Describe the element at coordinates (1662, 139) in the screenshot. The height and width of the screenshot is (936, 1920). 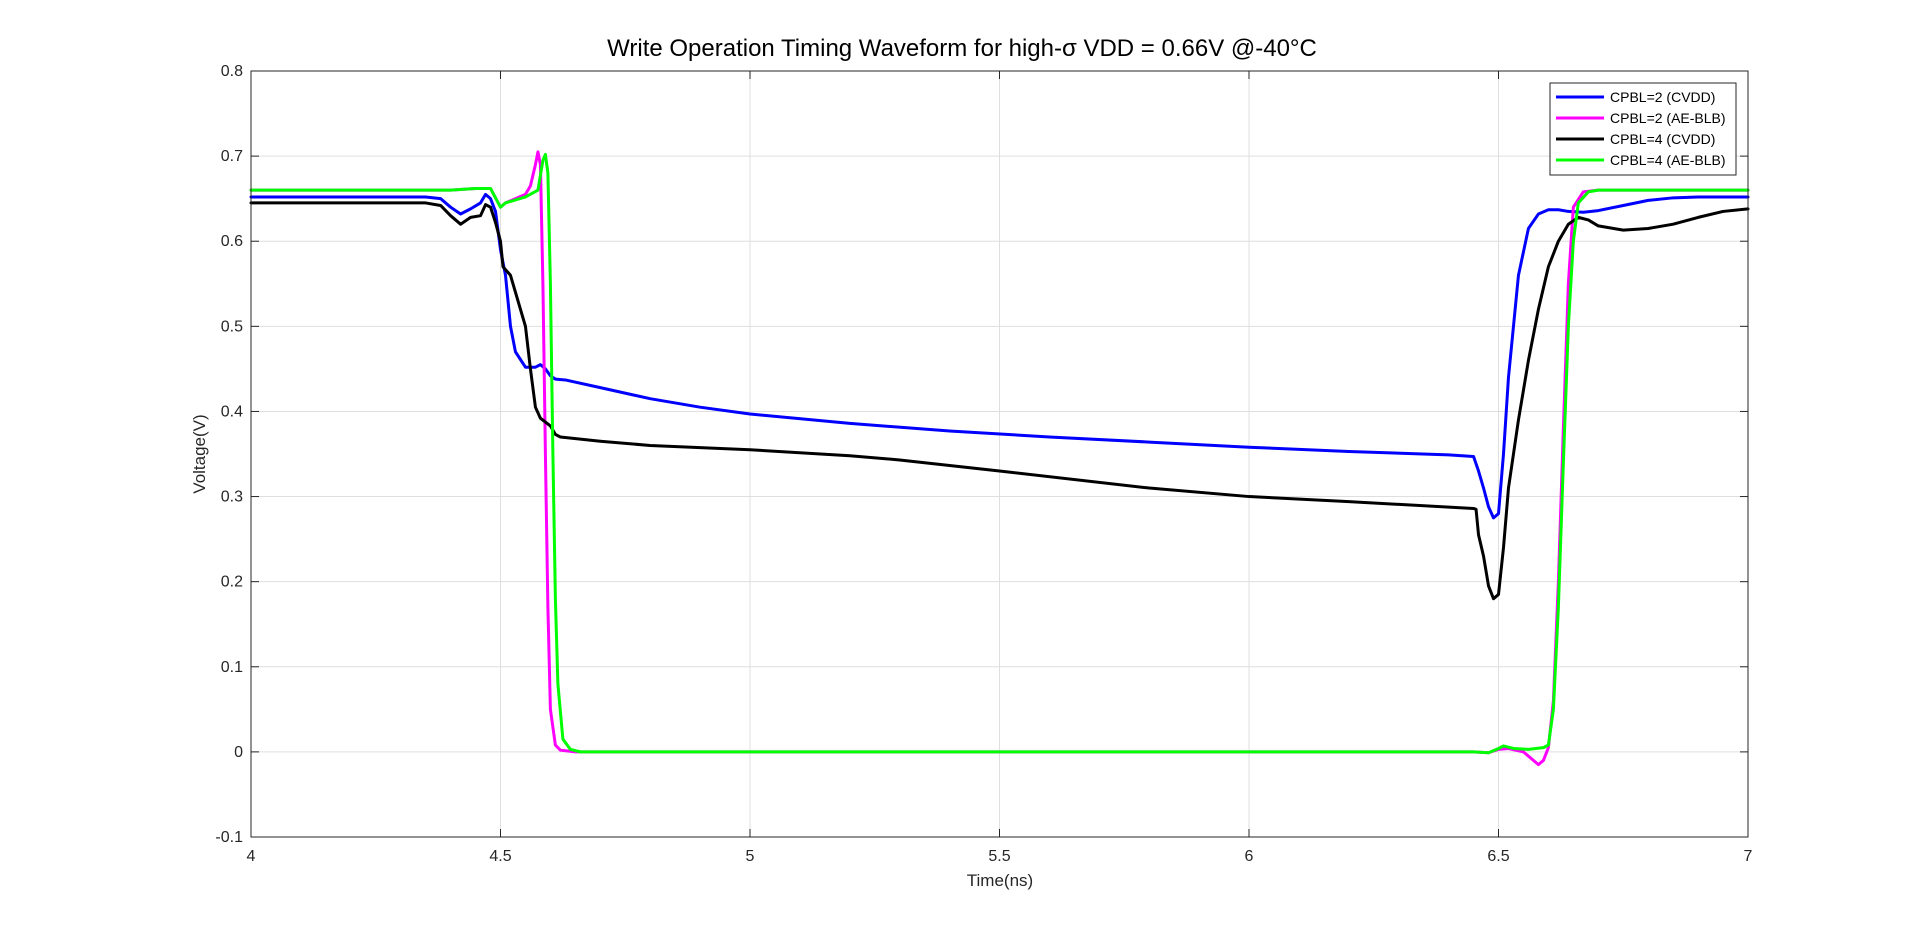
I see `legend-label: CPBL=4 (CVDD)` at that location.